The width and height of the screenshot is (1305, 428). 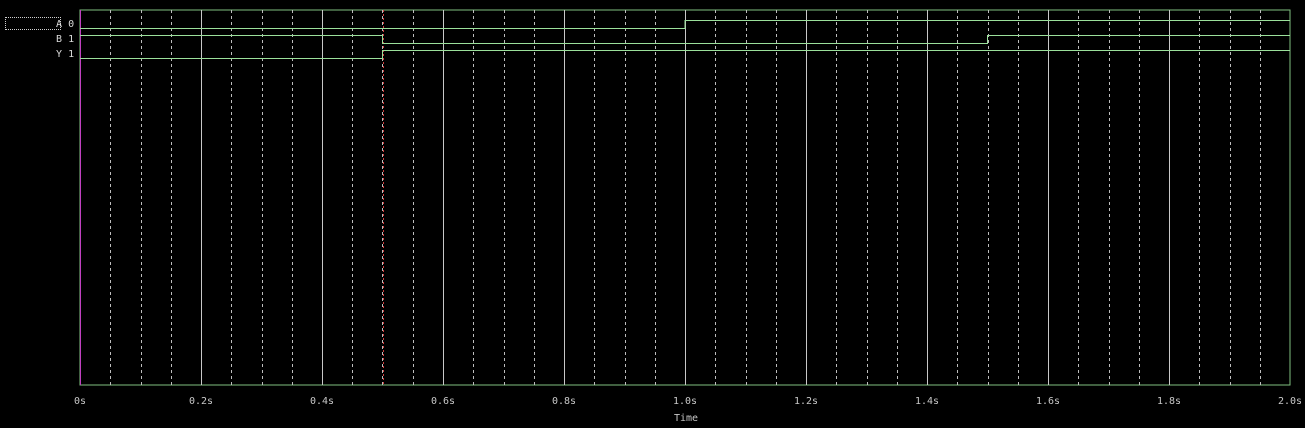 I want to click on waveform-trace-y, so click(x=685, y=54).